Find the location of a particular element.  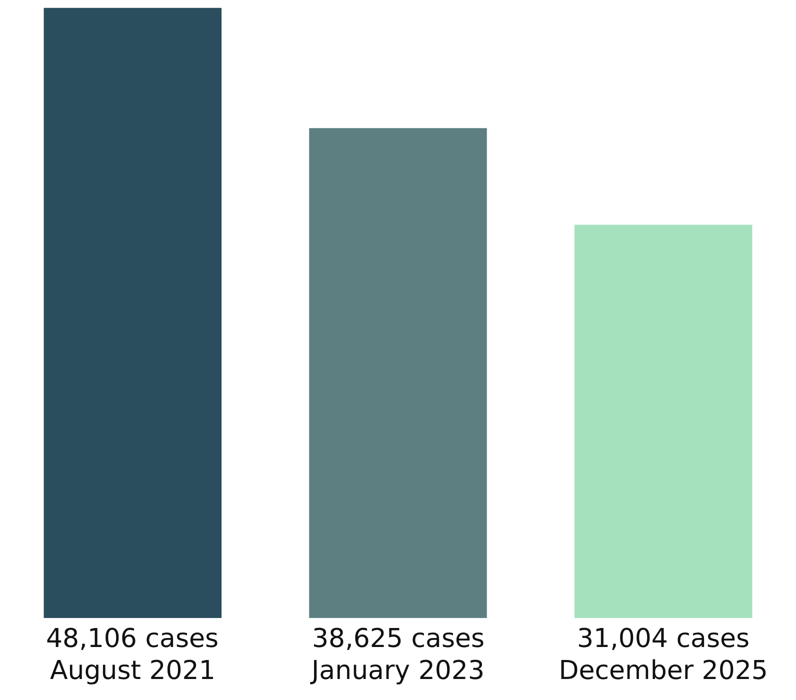

x-tick-label: August 2021 is located at coordinates (133, 671).